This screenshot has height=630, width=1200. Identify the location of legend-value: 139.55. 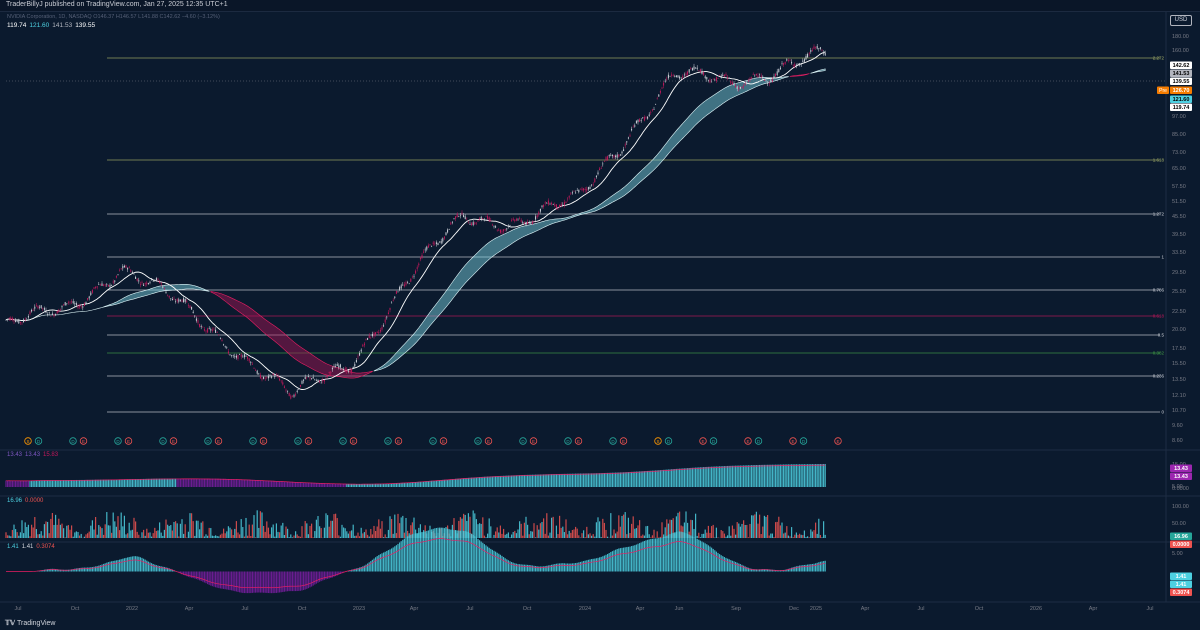
(85, 25).